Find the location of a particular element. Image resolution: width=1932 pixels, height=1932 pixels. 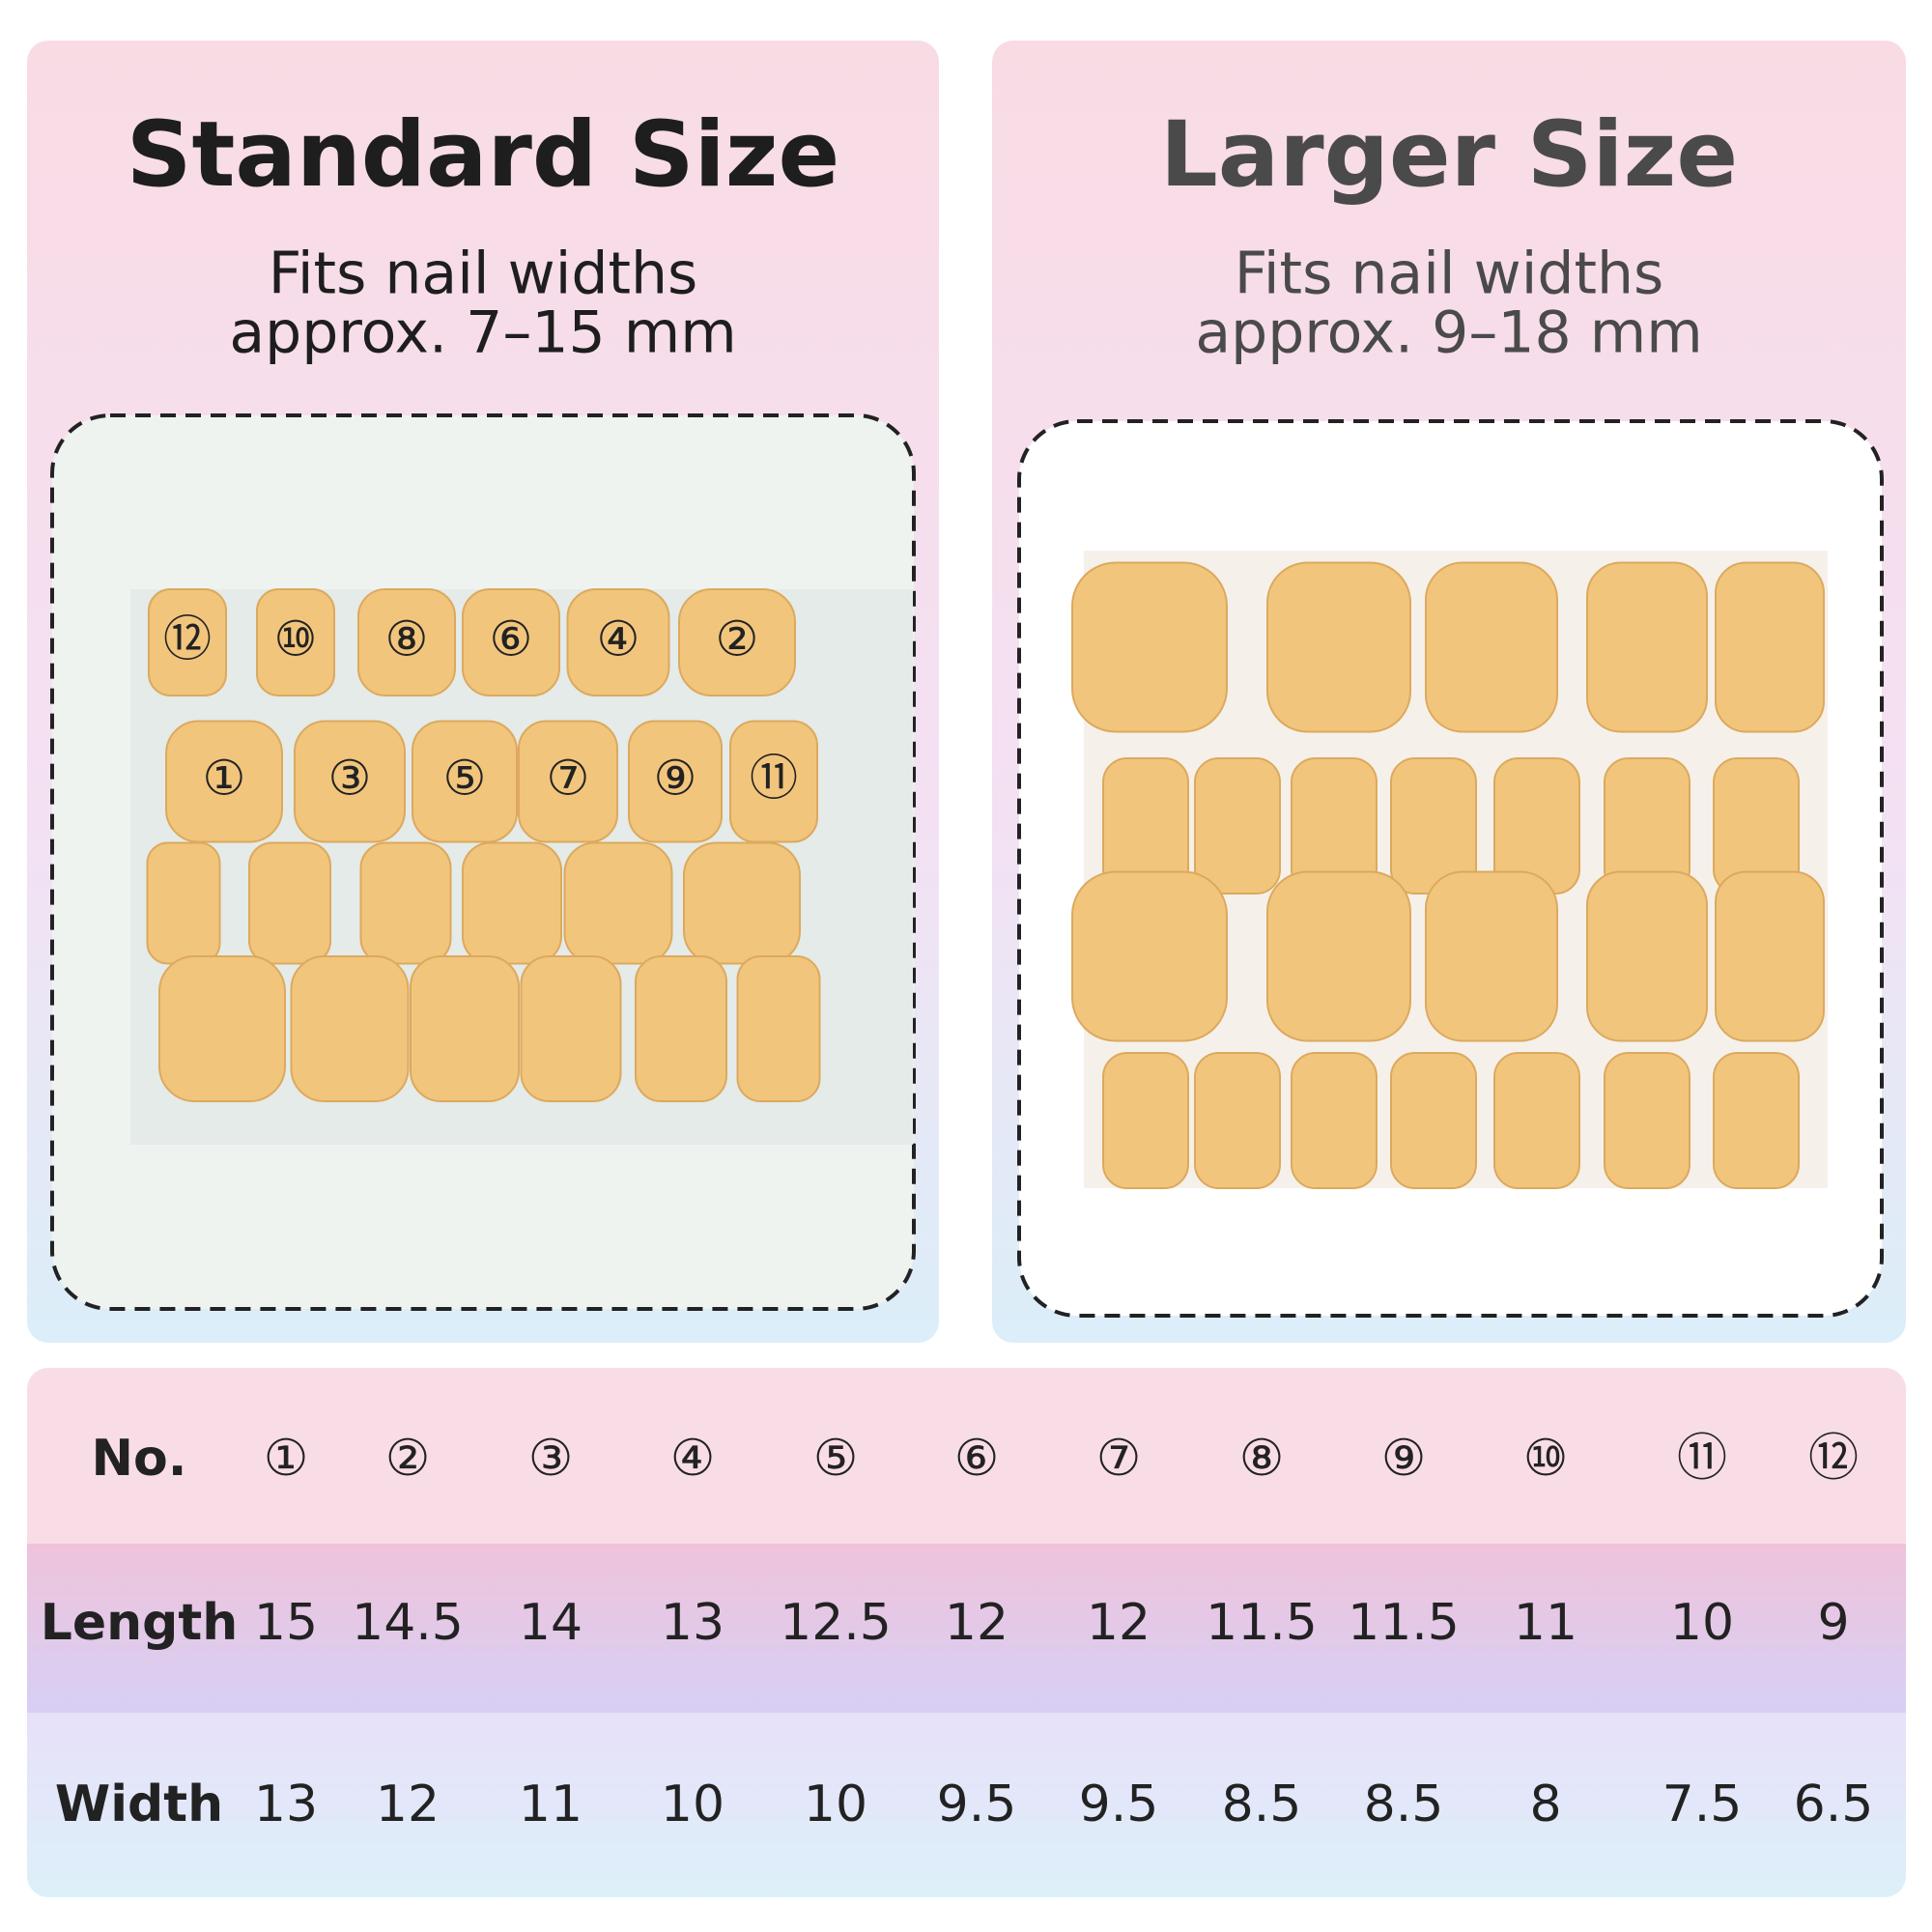

photo-label: ⑩ is located at coordinates (296, 639).